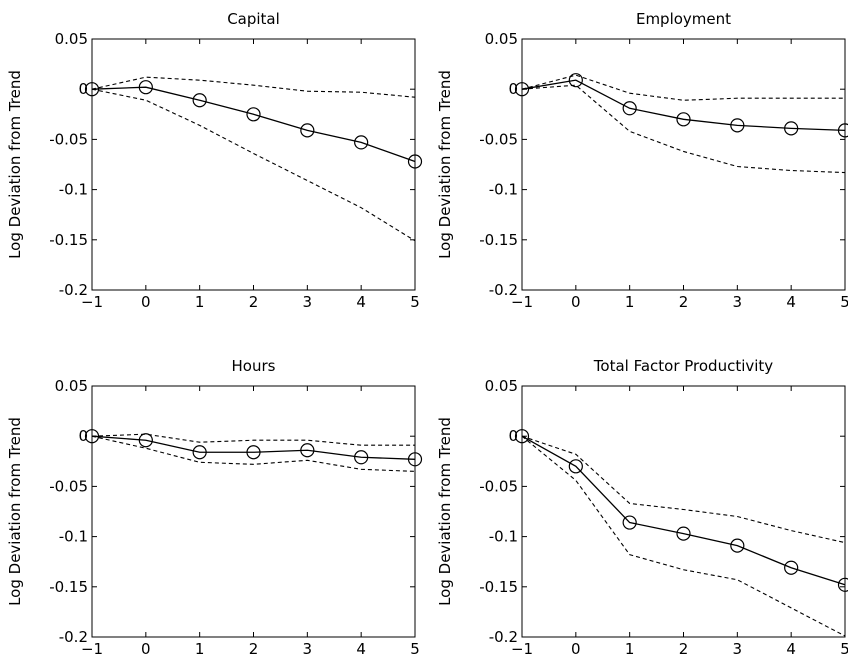  I want to click on chart-title: Capital, so click(253, 19).